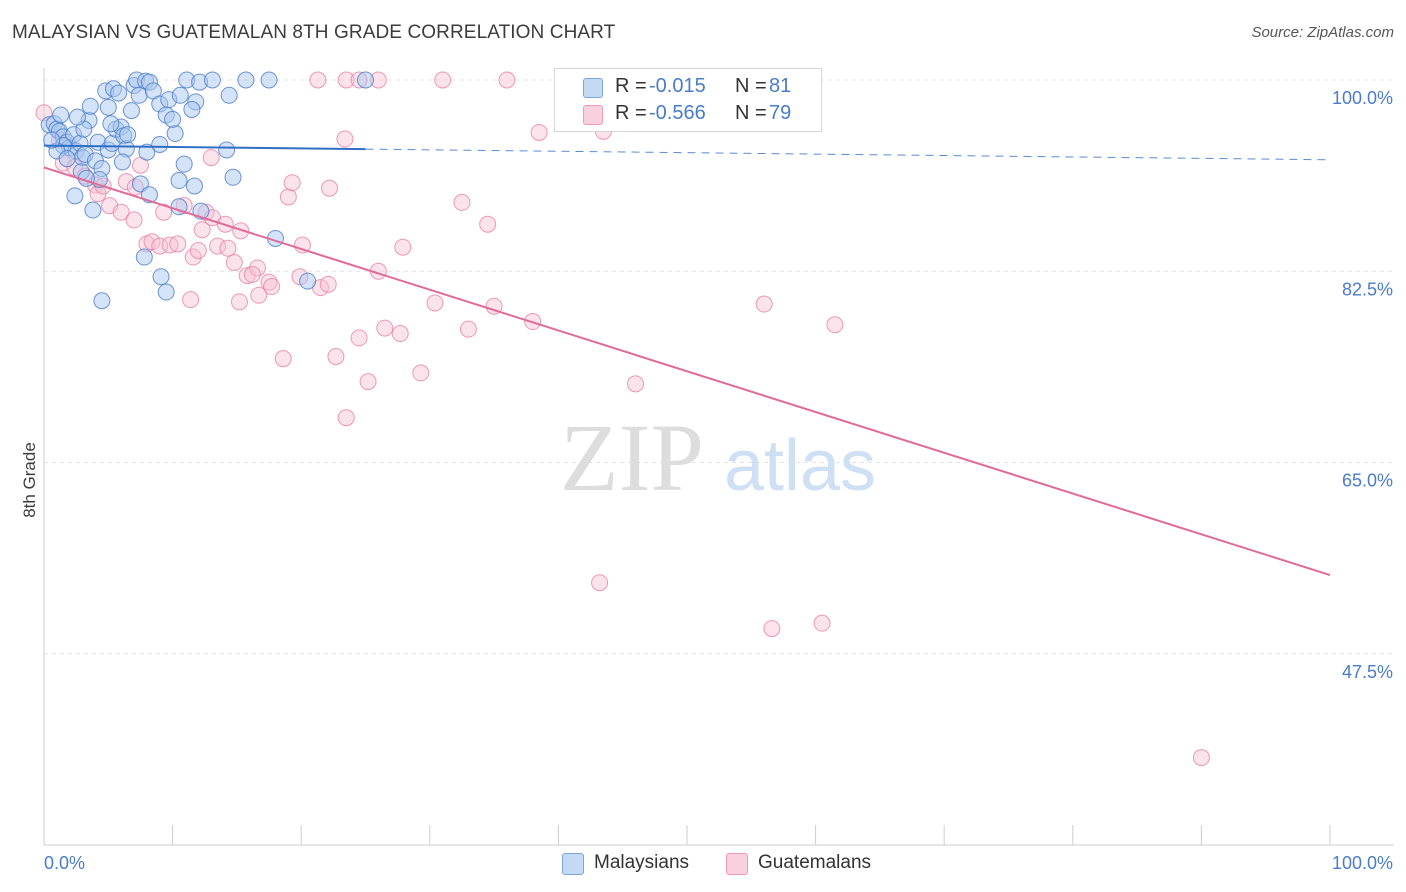  Describe the element at coordinates (737, 864) in the screenshot. I see `guatemalans-swatch` at that location.